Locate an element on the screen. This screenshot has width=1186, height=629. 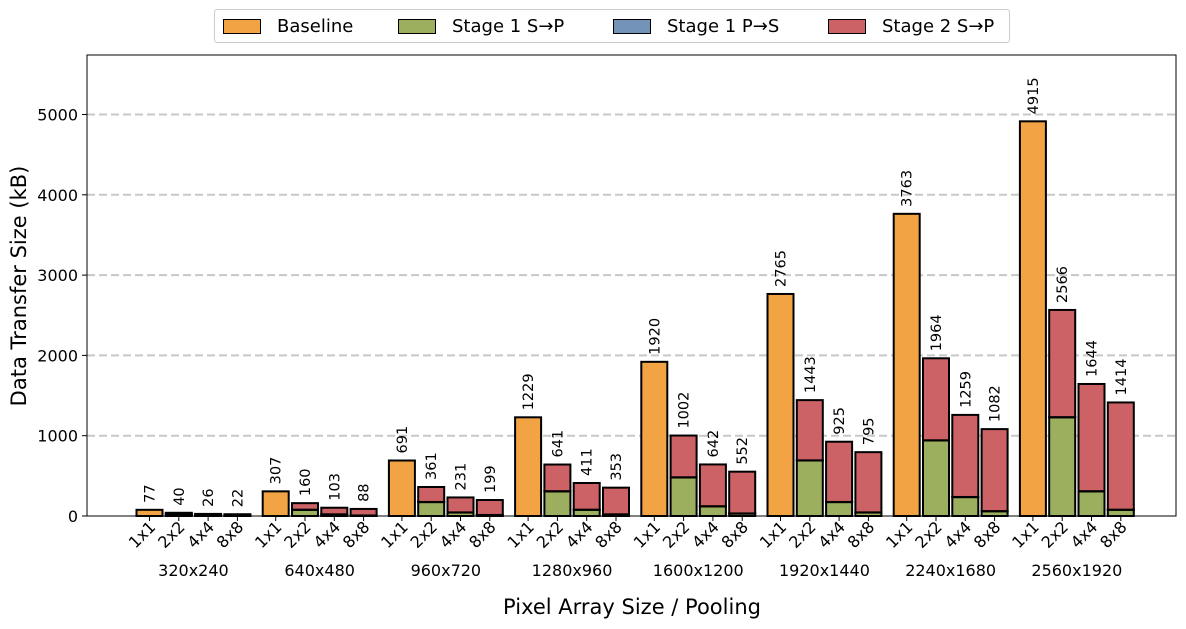
bar-value-label: 411 is located at coordinates (588, 462).